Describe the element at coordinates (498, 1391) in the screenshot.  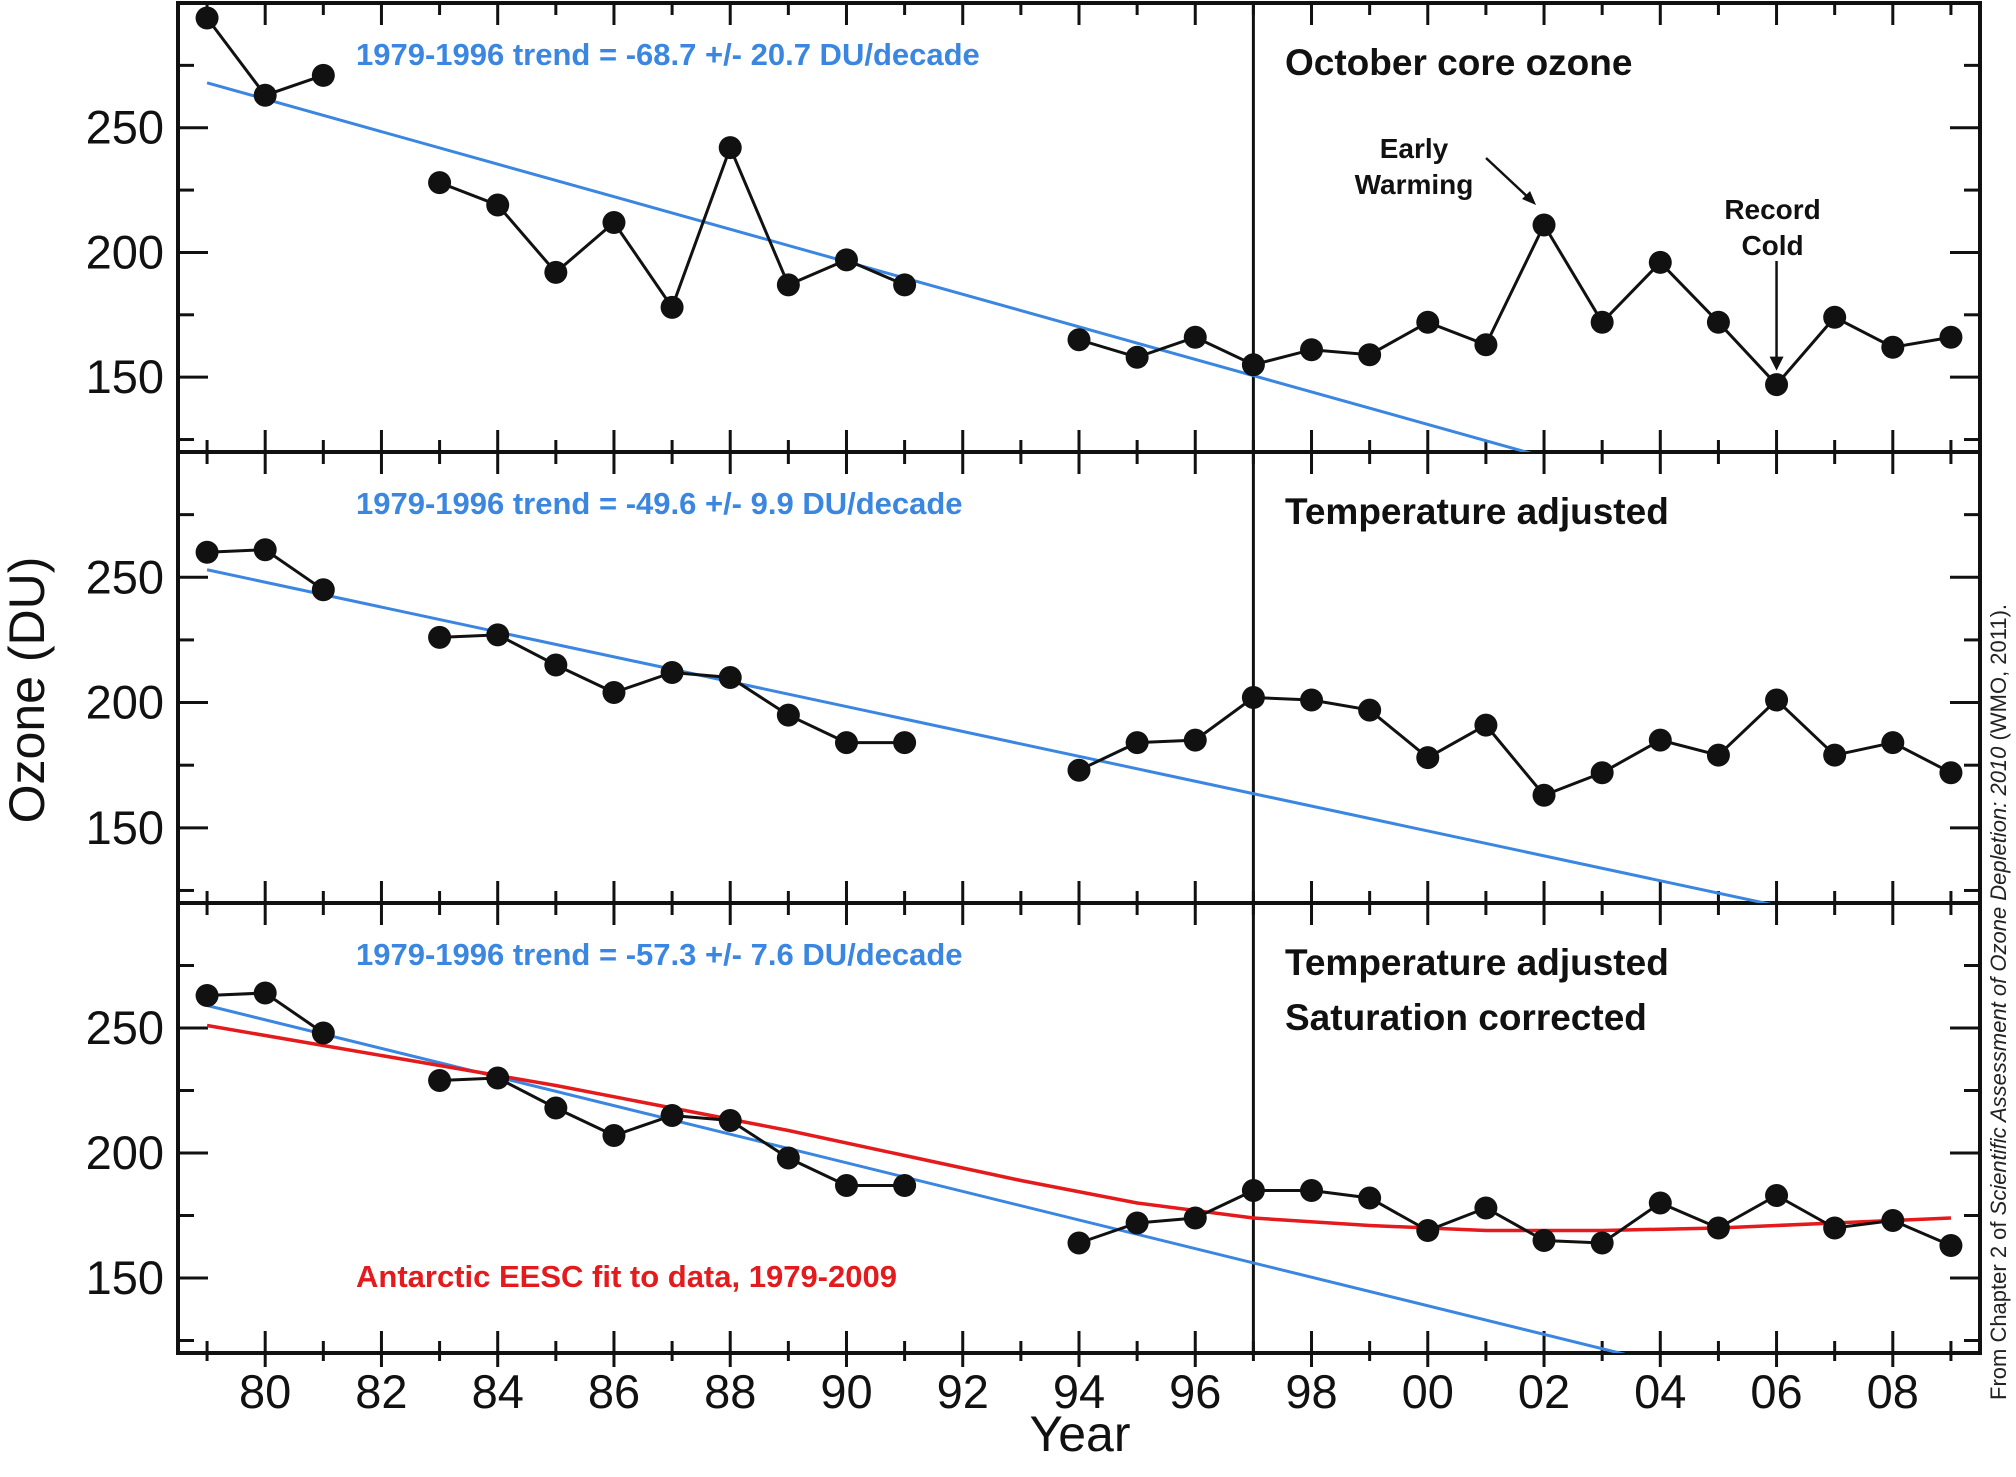
I see `x-tick-label: 84` at that location.